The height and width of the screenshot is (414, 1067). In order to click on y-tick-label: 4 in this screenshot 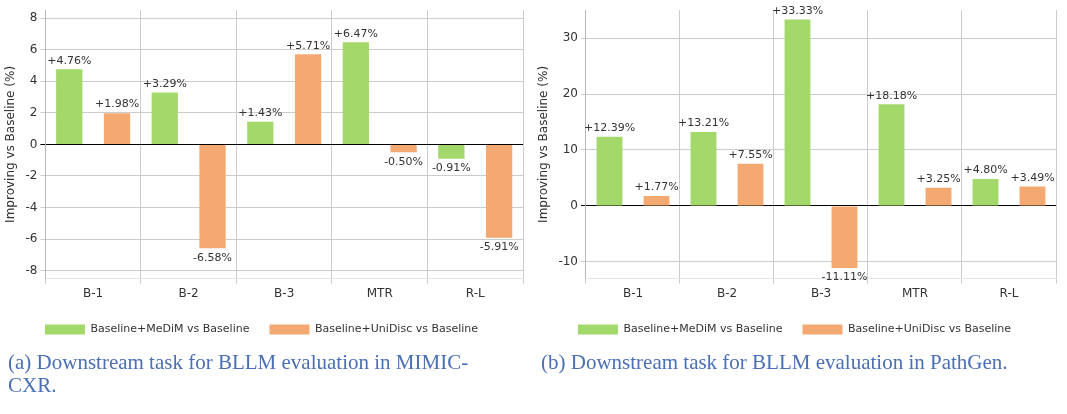, I will do `click(33, 80)`.